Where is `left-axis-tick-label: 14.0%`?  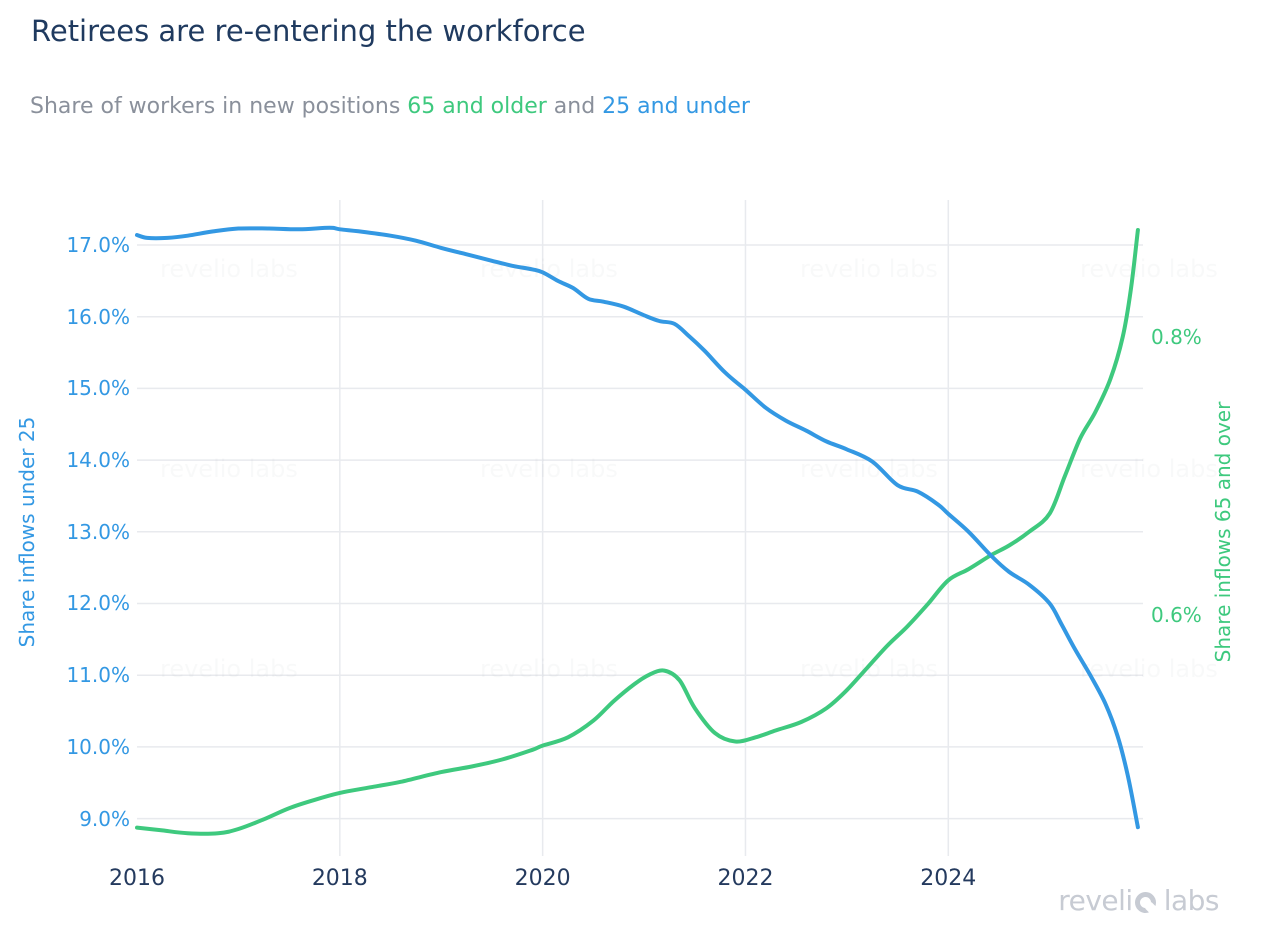
left-axis-tick-label: 14.0% is located at coordinates (98, 460).